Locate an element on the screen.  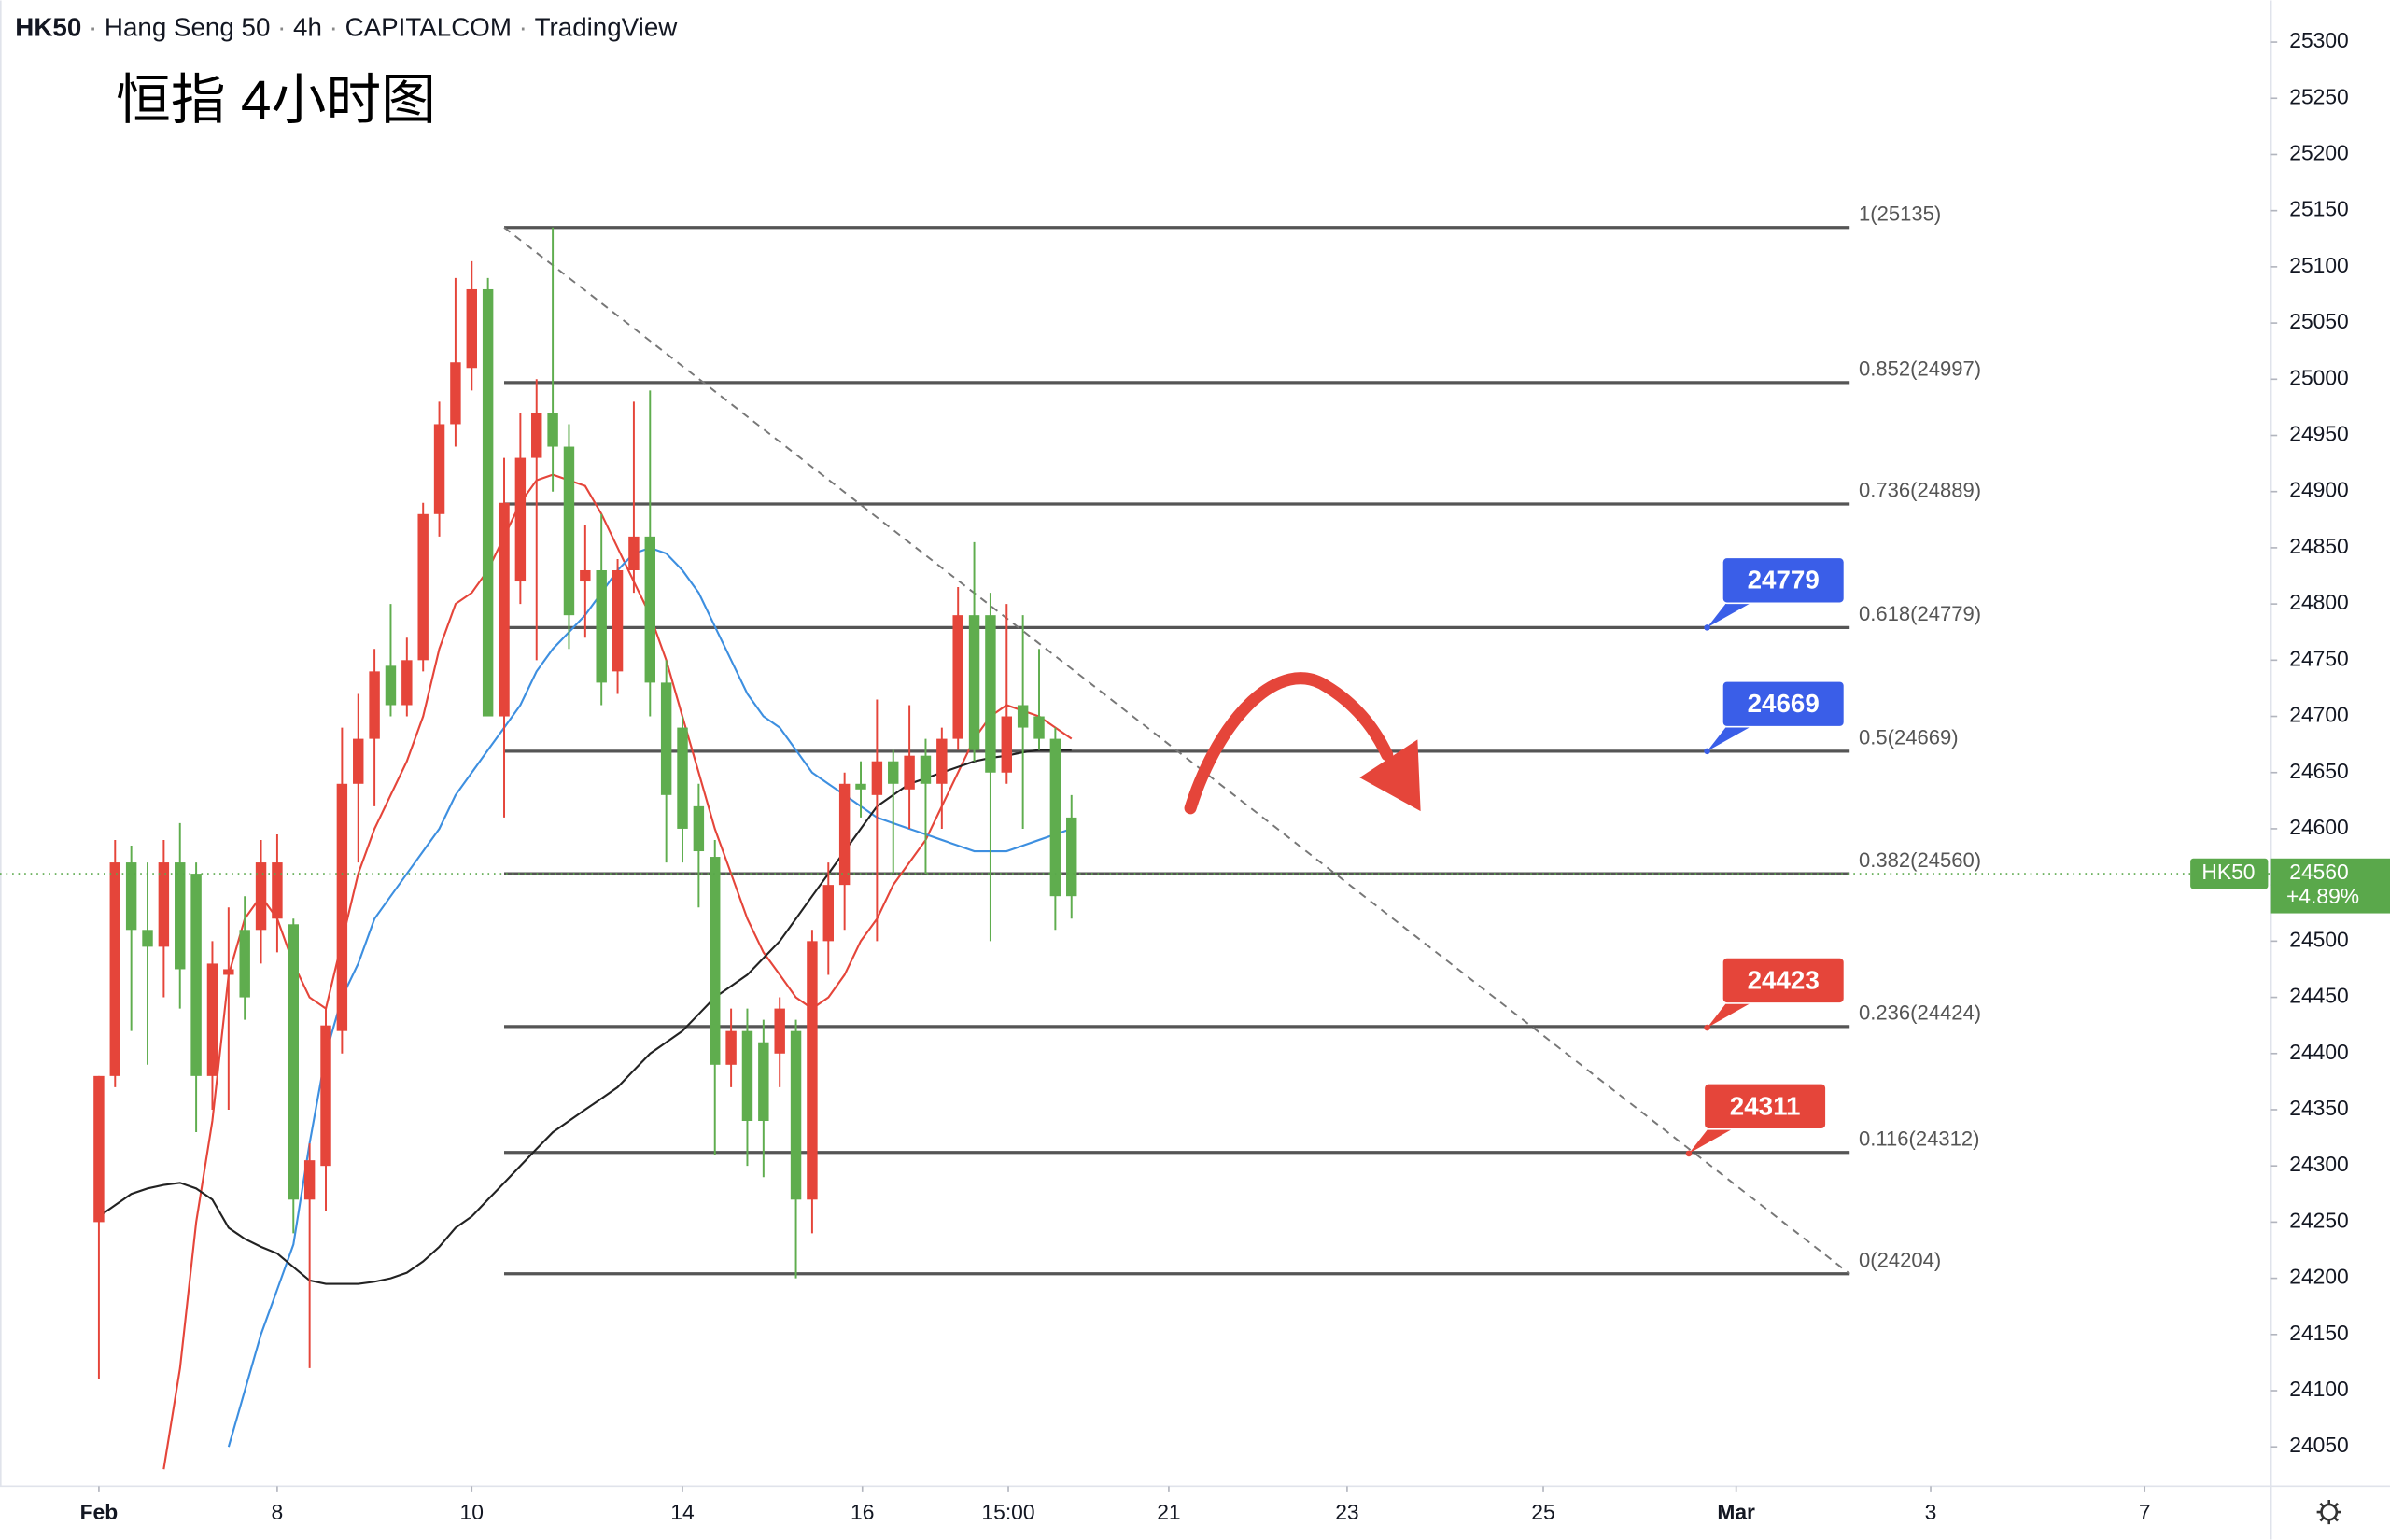
last-price-symbol: HK50 is located at coordinates (2228, 872).